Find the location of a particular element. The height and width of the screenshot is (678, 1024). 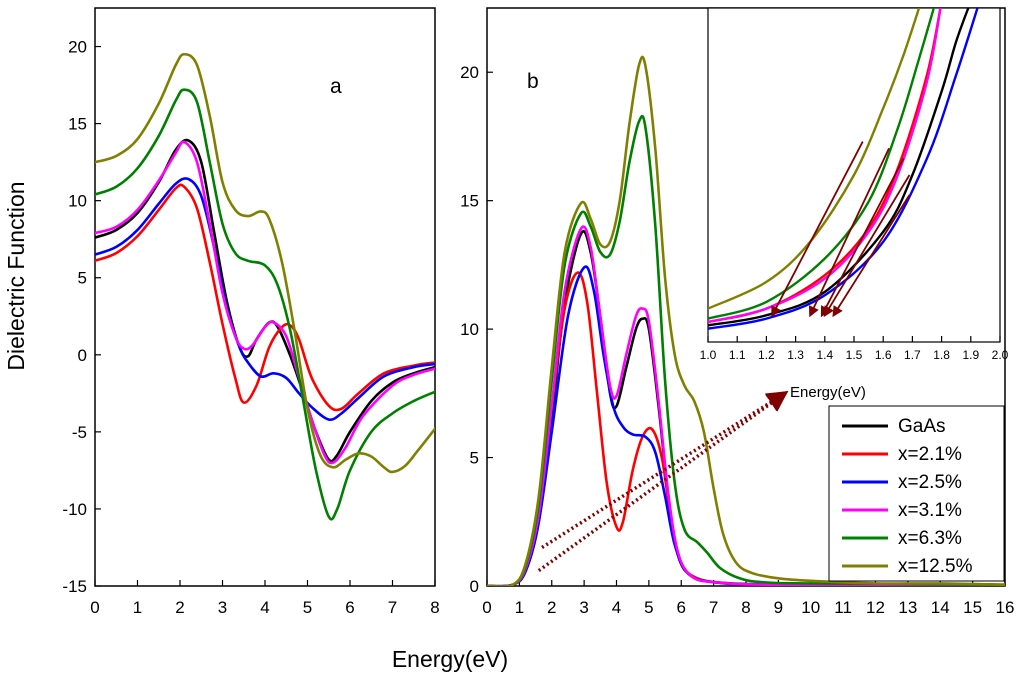

inset-xtick-label: 1.3 is located at coordinates (795, 355).